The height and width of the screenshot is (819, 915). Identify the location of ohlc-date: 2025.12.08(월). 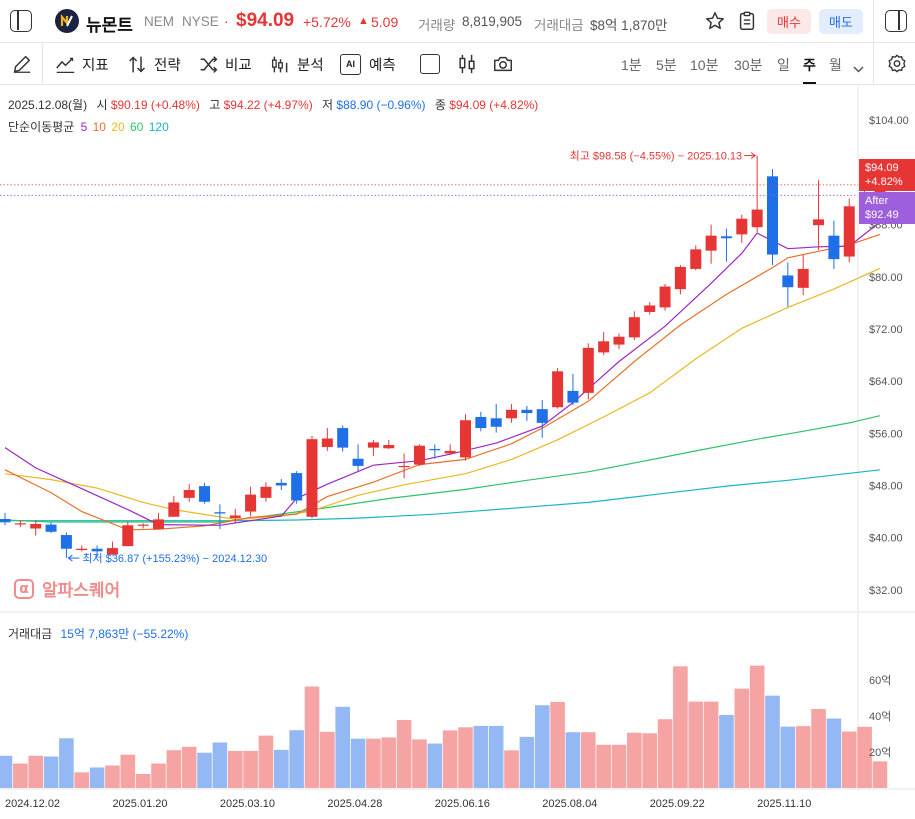
(48, 105).